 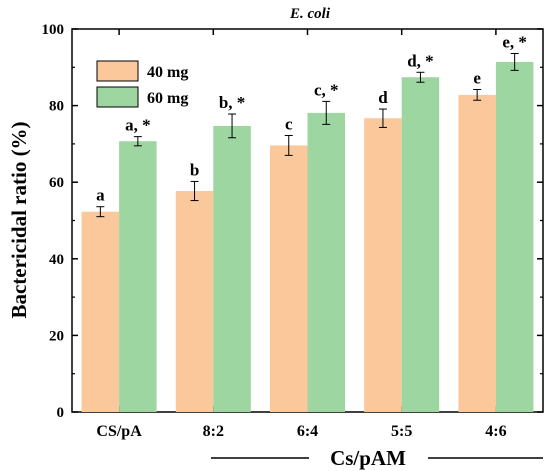 I want to click on significance-label: d, so click(x=383, y=97).